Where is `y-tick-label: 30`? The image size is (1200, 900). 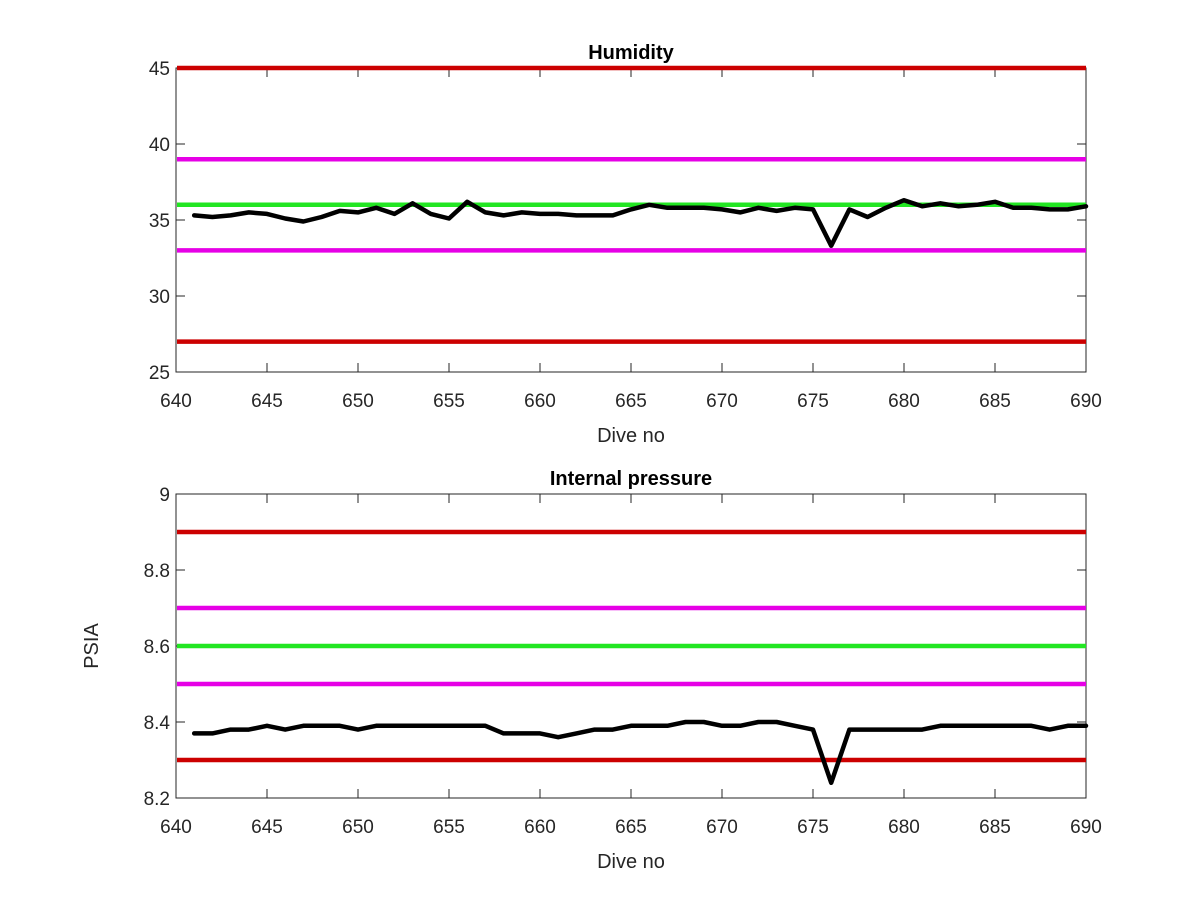 y-tick-label: 30 is located at coordinates (159, 297).